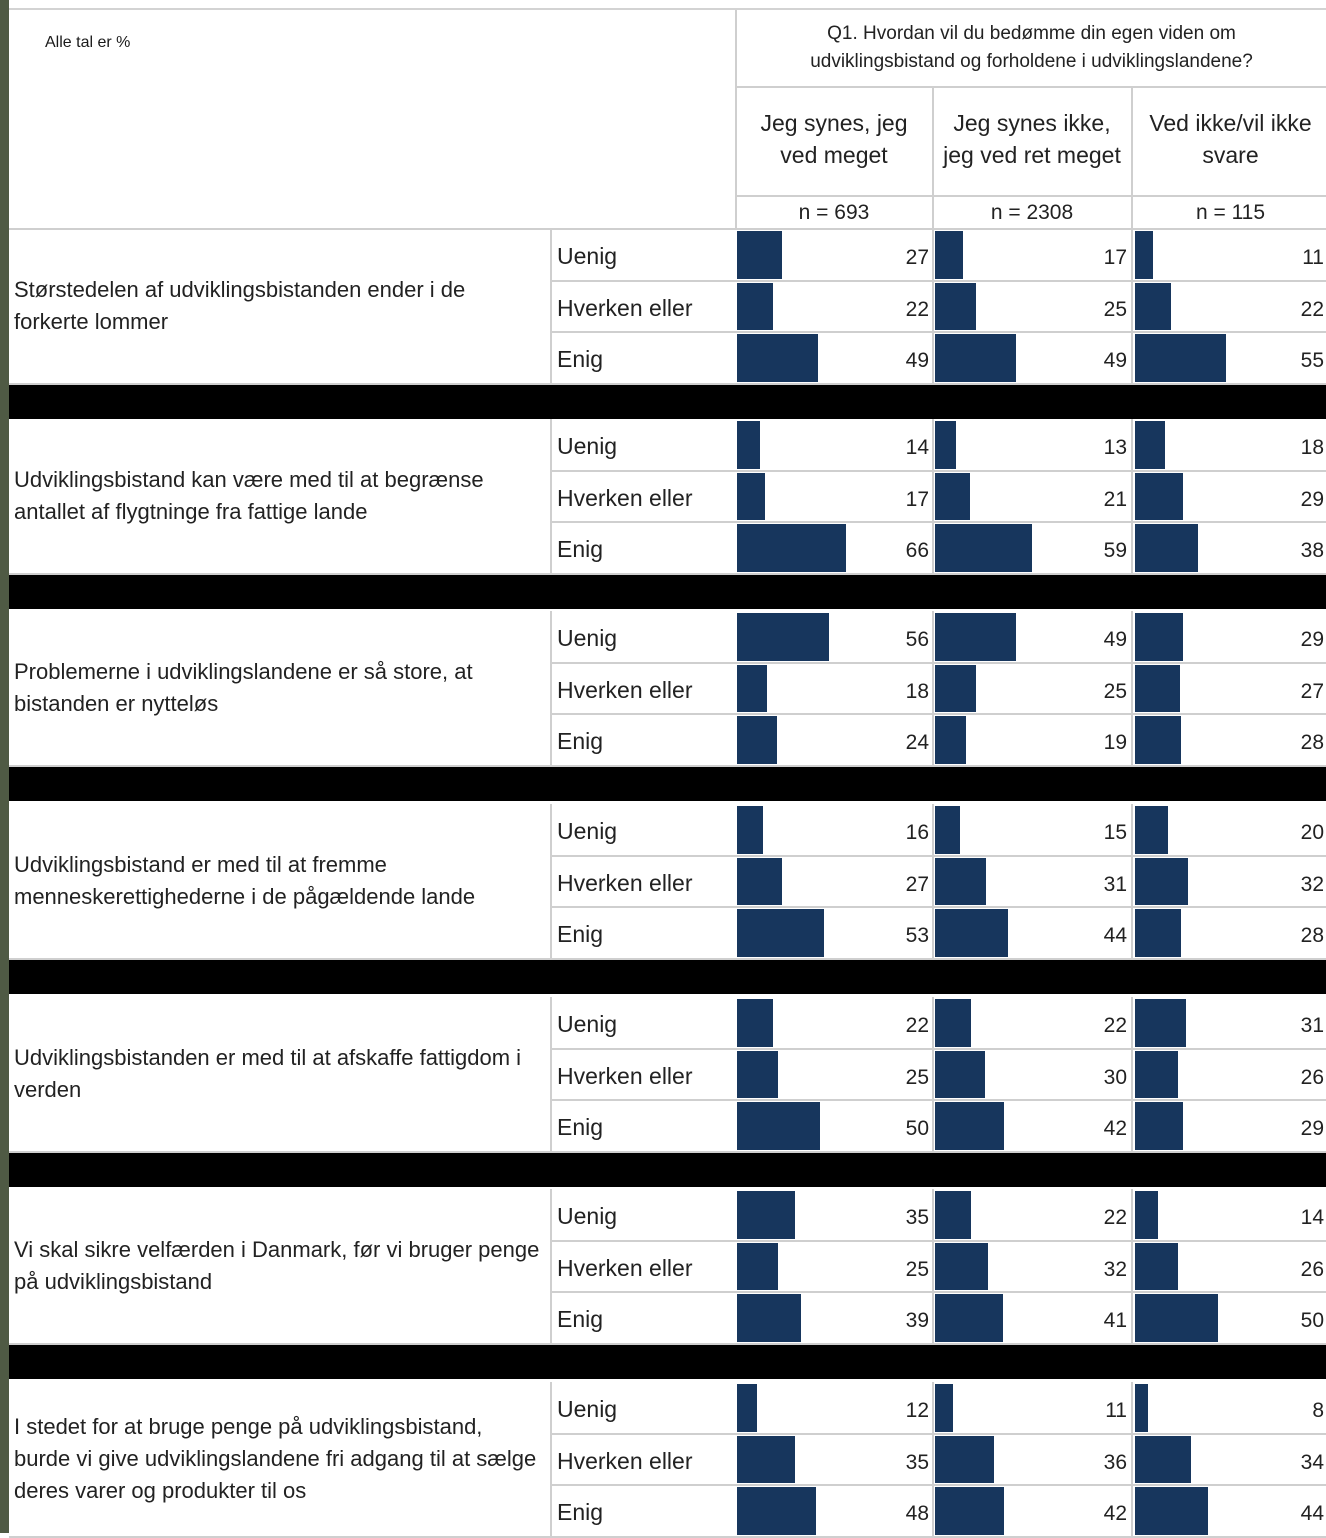 The width and height of the screenshot is (1326, 1538). Describe the element at coordinates (625, 690) in the screenshot. I see `response-label: Hverken eller` at that location.